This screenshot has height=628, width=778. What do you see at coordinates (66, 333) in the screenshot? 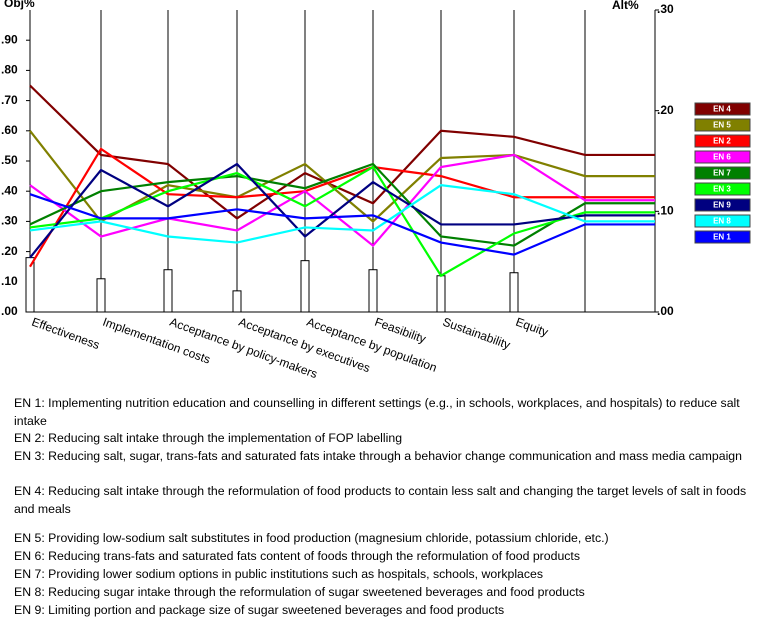
I see `x-tick-label: Effectiveness` at bounding box center [66, 333].